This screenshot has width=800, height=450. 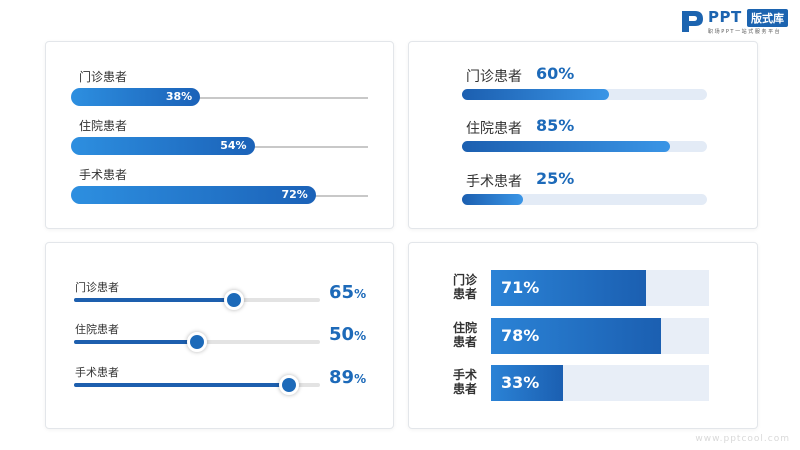 What do you see at coordinates (464, 375) in the screenshot?
I see `bar-label-line: 手术` at bounding box center [464, 375].